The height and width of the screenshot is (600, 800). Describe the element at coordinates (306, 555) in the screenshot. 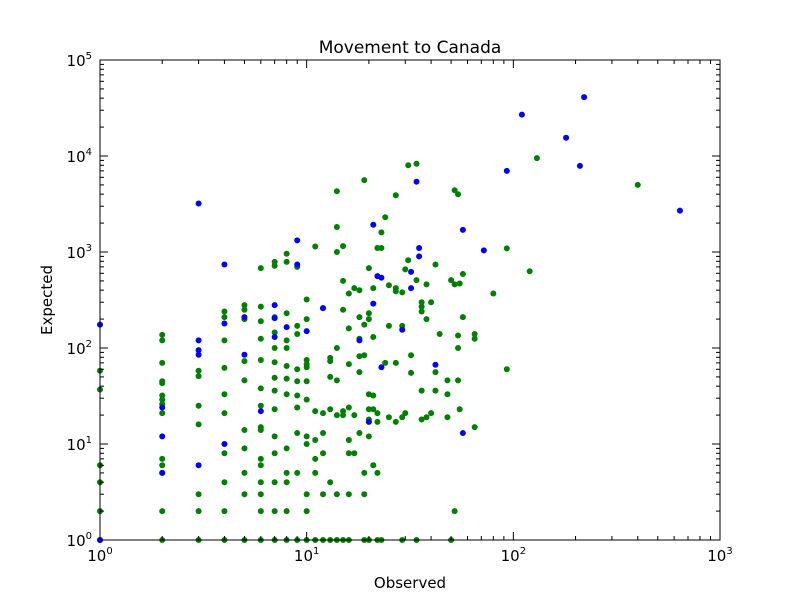

I see `x-tick-label: 101` at that location.